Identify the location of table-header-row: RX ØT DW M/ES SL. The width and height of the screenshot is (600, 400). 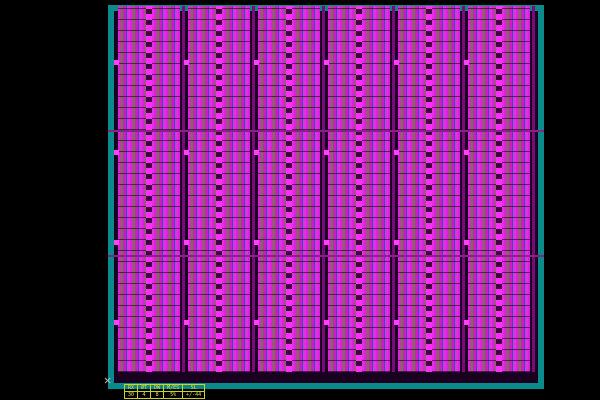
(164, 388).